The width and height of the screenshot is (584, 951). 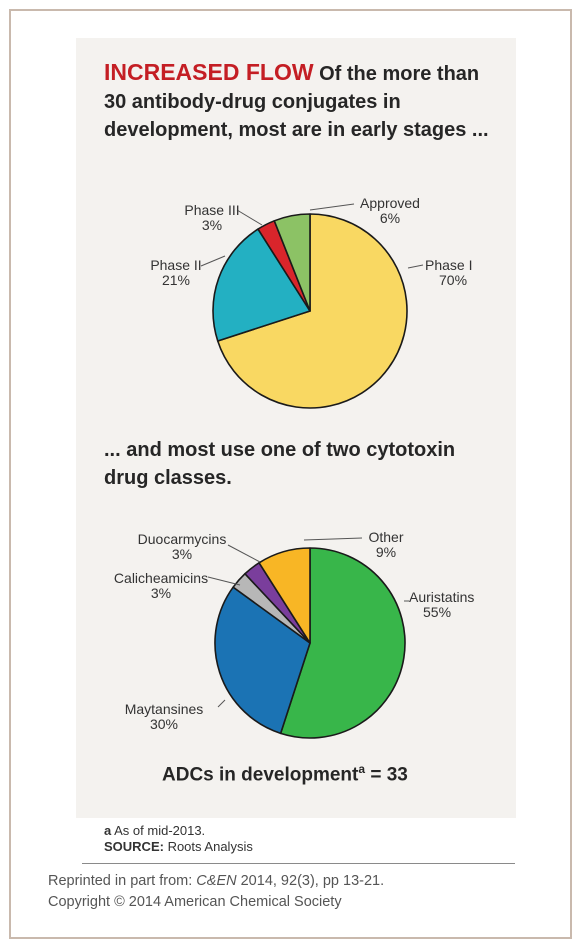 I want to click on pie-slice-other, so click(x=284, y=595).